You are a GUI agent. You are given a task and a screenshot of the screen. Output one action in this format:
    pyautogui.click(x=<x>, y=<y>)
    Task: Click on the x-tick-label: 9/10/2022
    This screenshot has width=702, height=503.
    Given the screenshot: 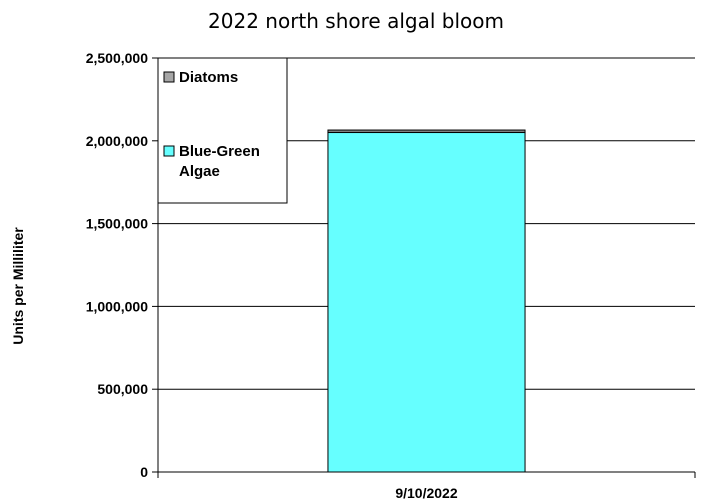 What is the action you would take?
    pyautogui.click(x=426, y=493)
    